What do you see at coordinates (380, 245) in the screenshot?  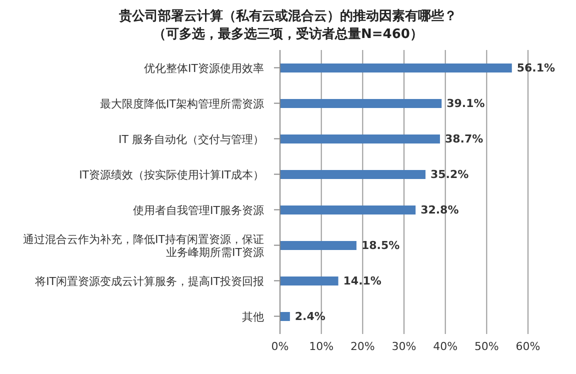 I see `data-label: 18.5%` at bounding box center [380, 245].